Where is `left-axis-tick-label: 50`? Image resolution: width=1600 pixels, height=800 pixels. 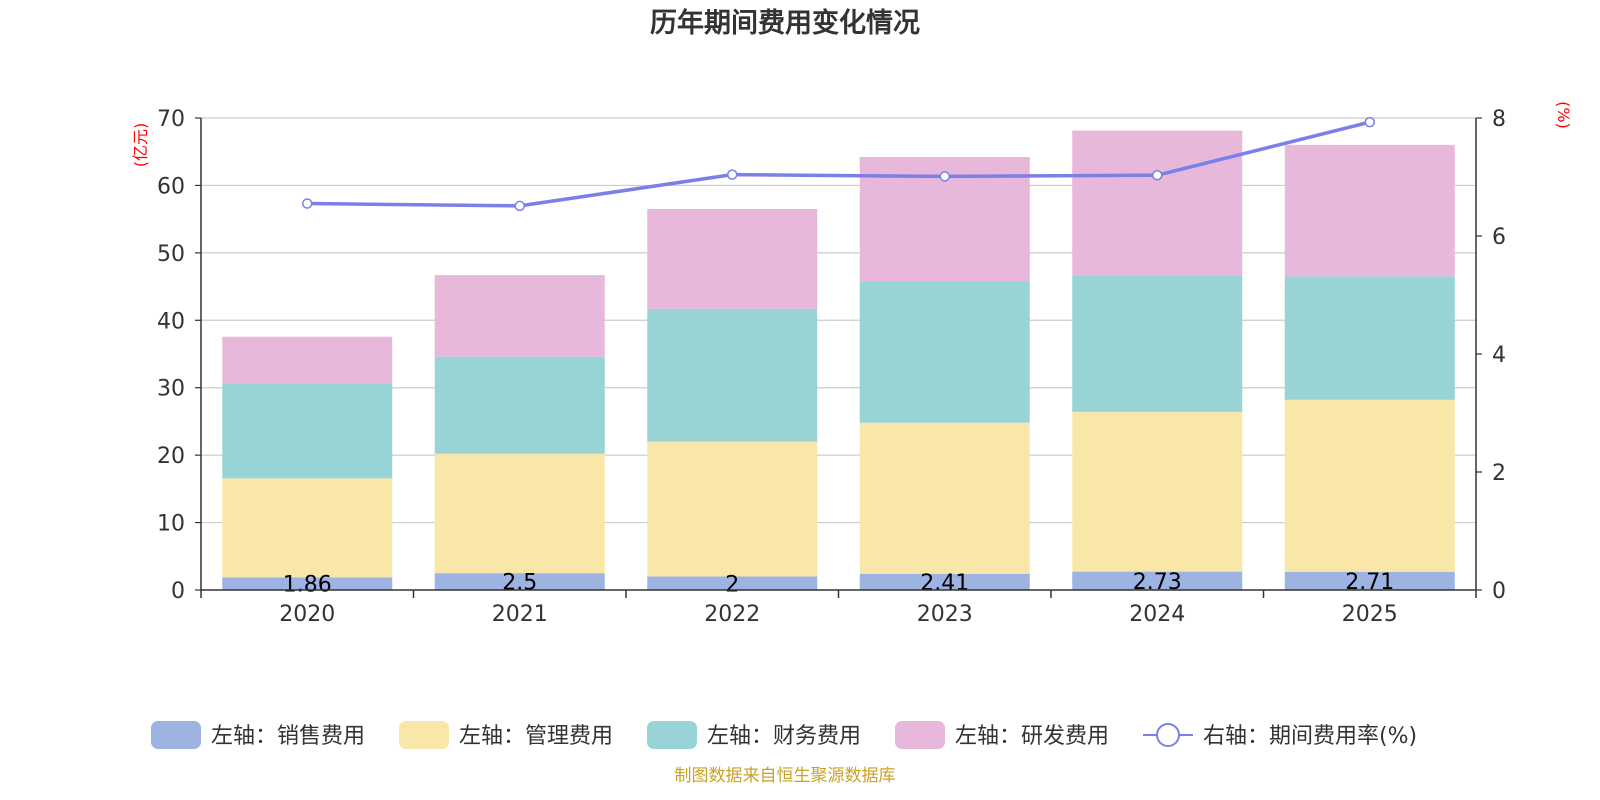 left-axis-tick-label: 50 is located at coordinates (171, 254).